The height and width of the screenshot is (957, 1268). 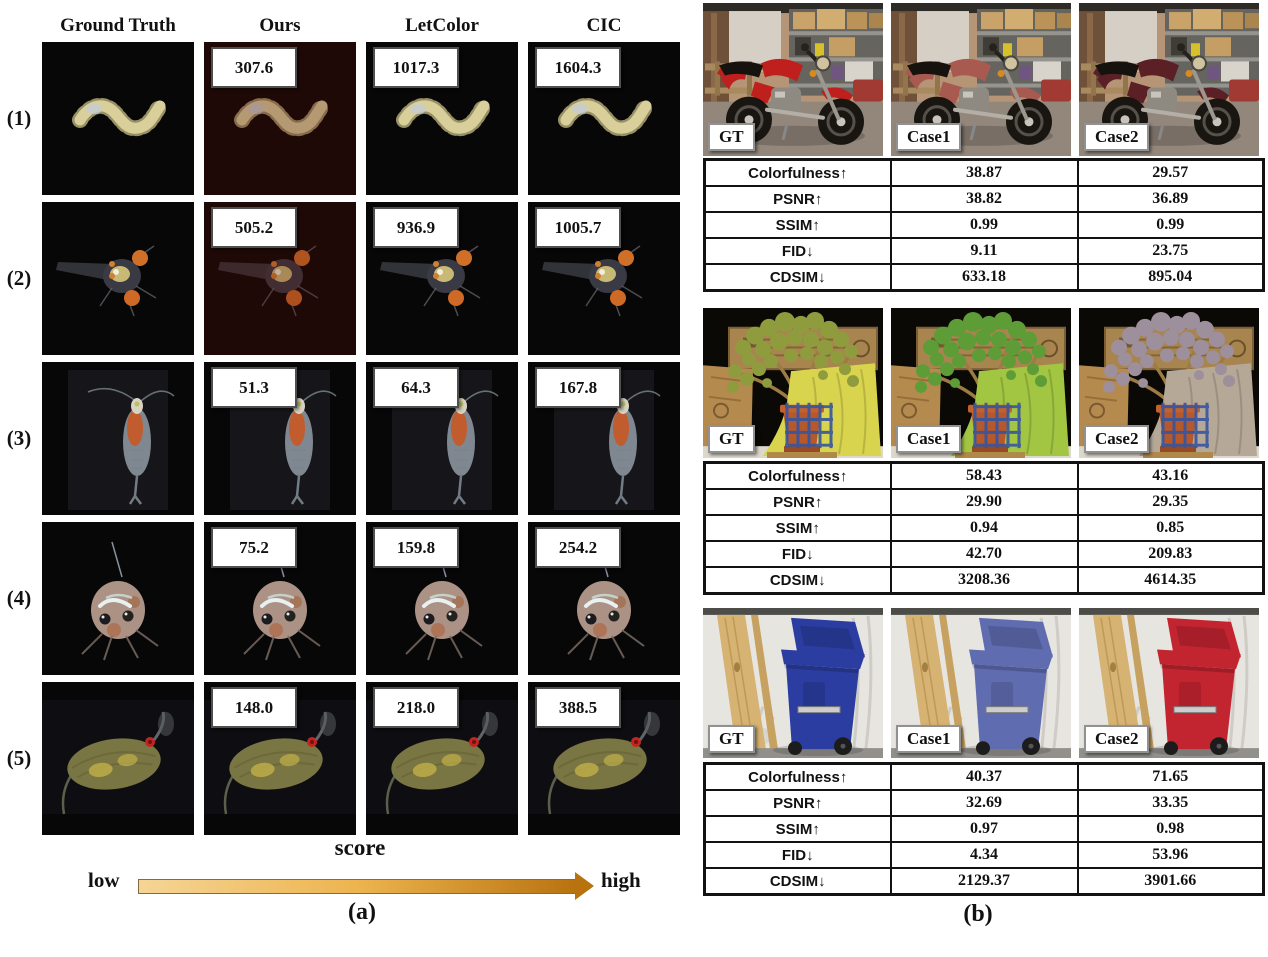 What do you see at coordinates (604, 25) in the screenshot?
I see `column-header-cic: CIC` at bounding box center [604, 25].